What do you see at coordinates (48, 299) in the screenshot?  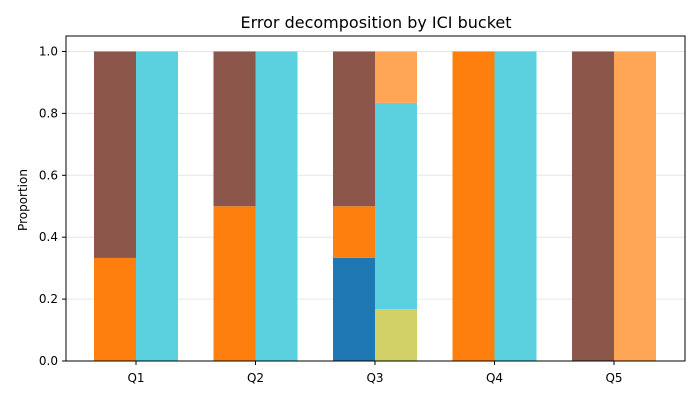 I see `y-tick-label: 0.2` at bounding box center [48, 299].